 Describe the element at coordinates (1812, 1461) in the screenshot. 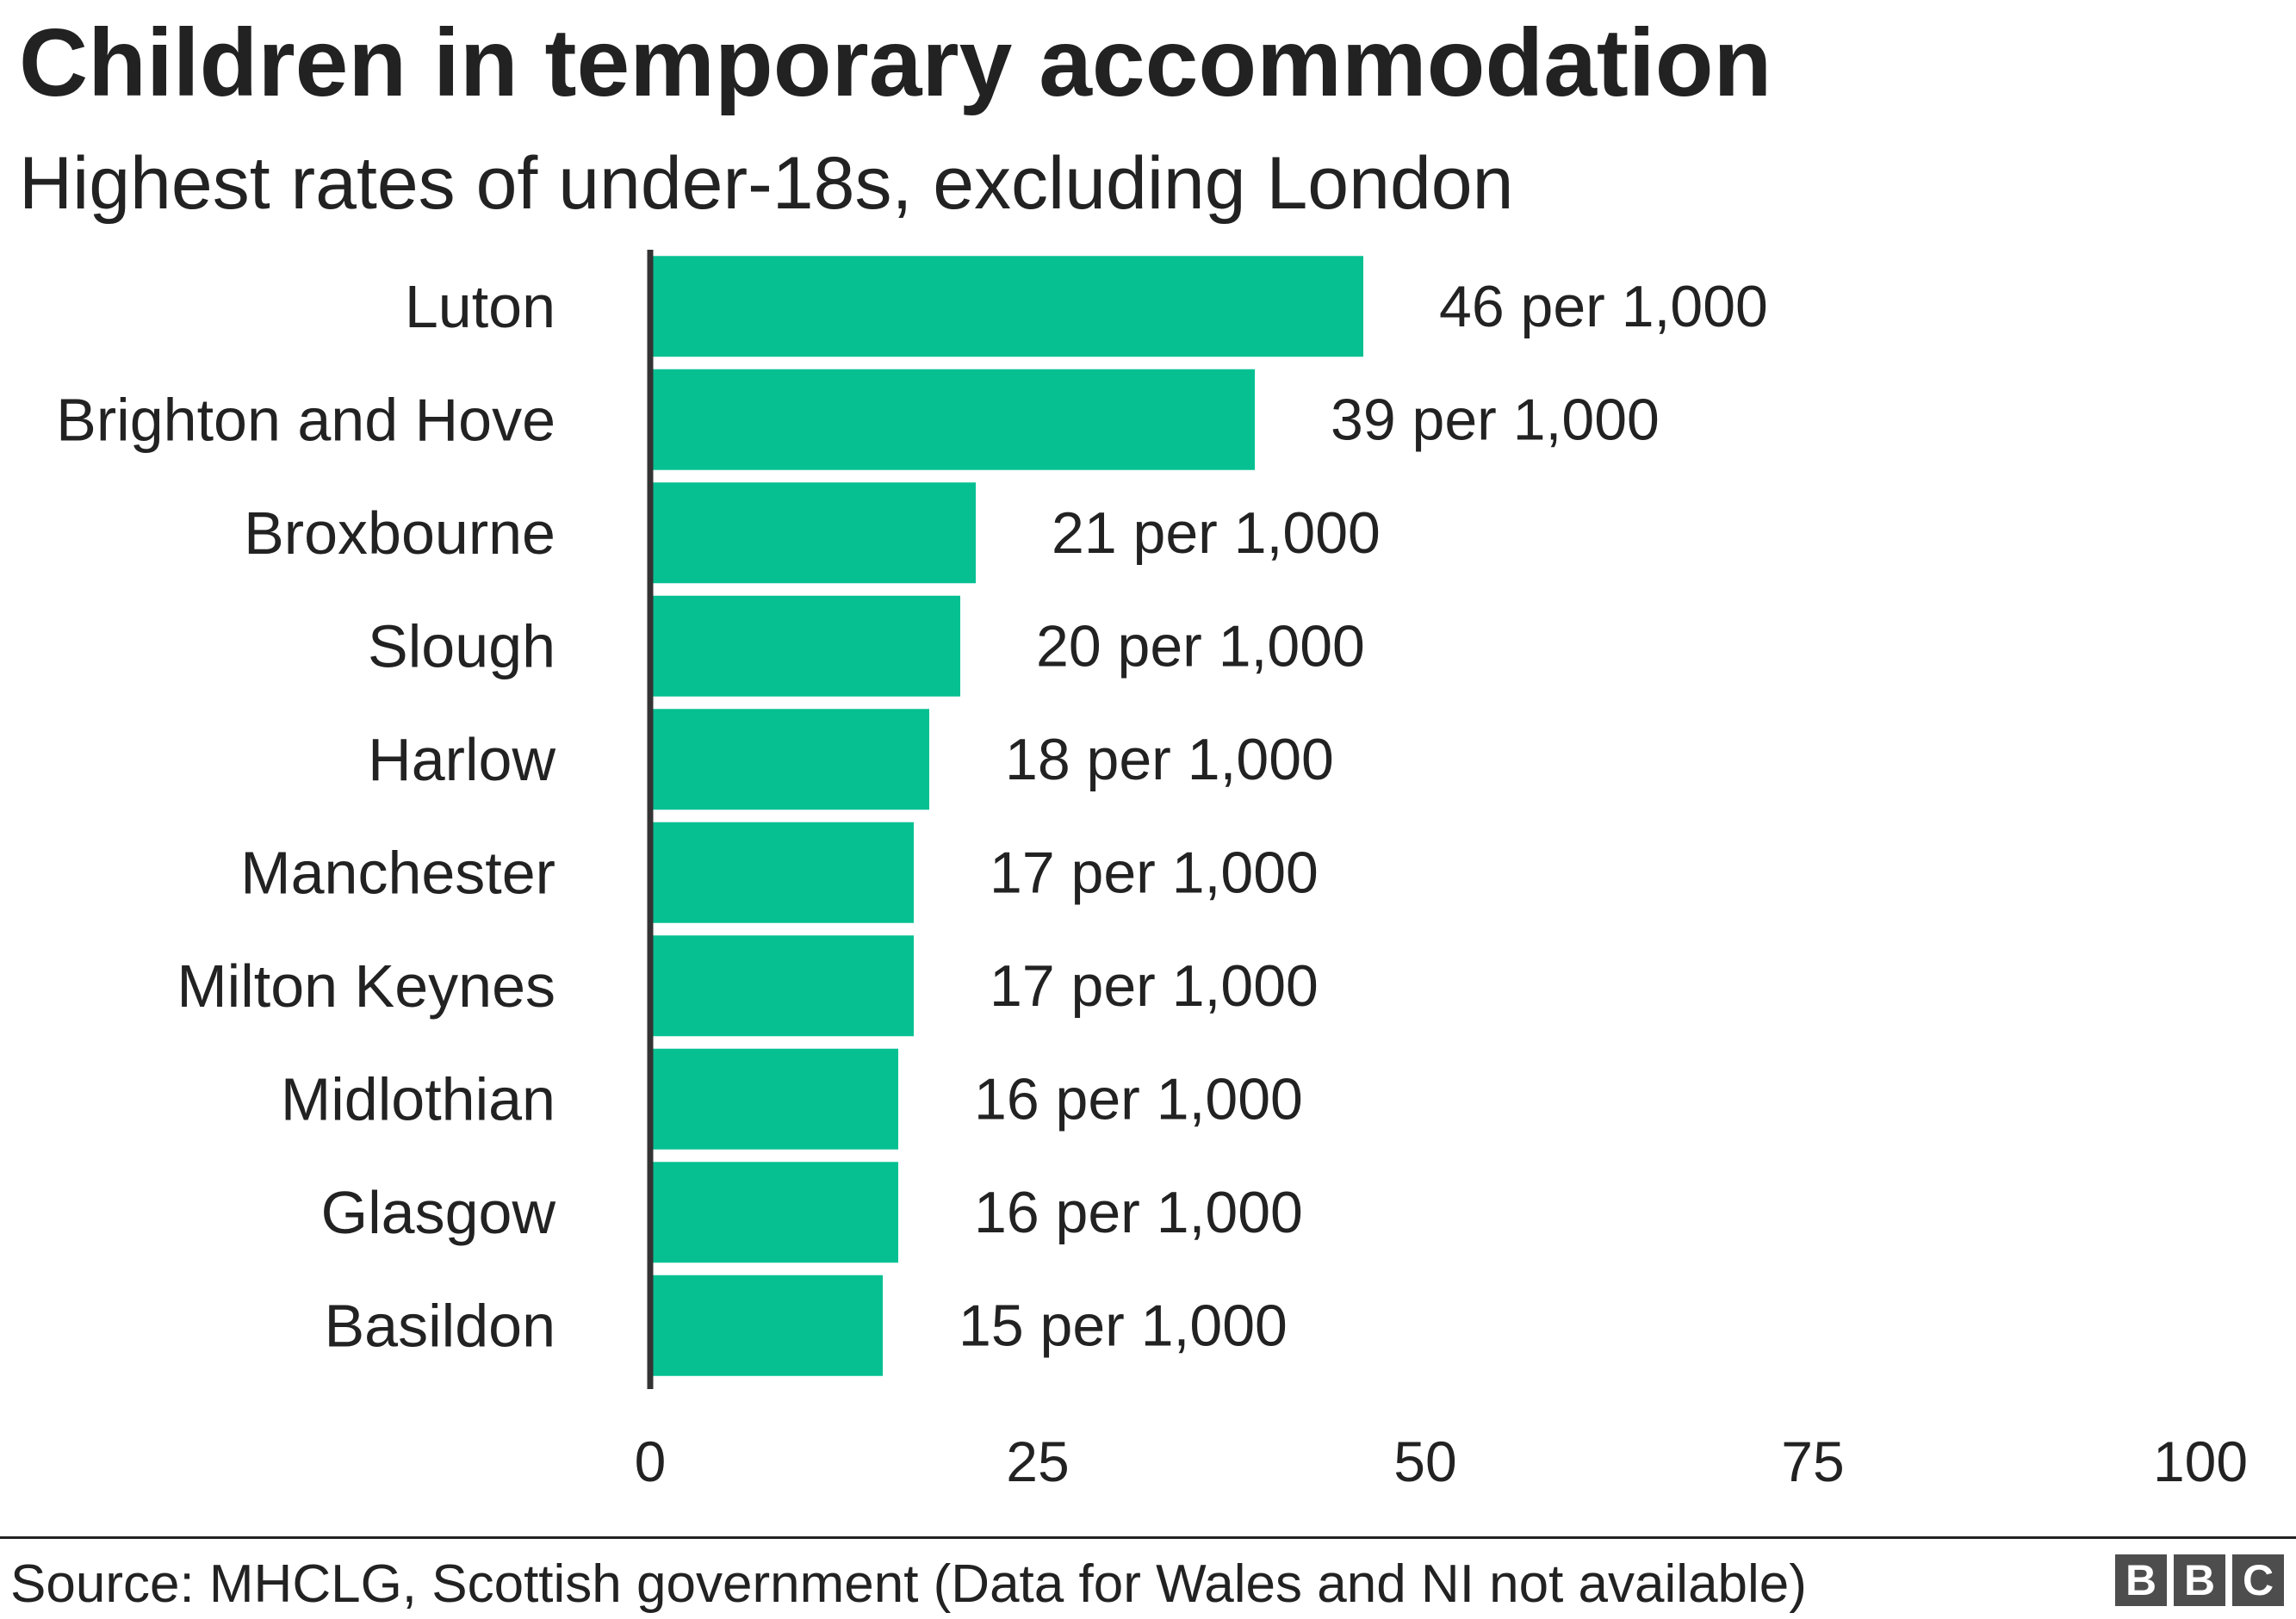

I see `x-tick-label: 75` at that location.